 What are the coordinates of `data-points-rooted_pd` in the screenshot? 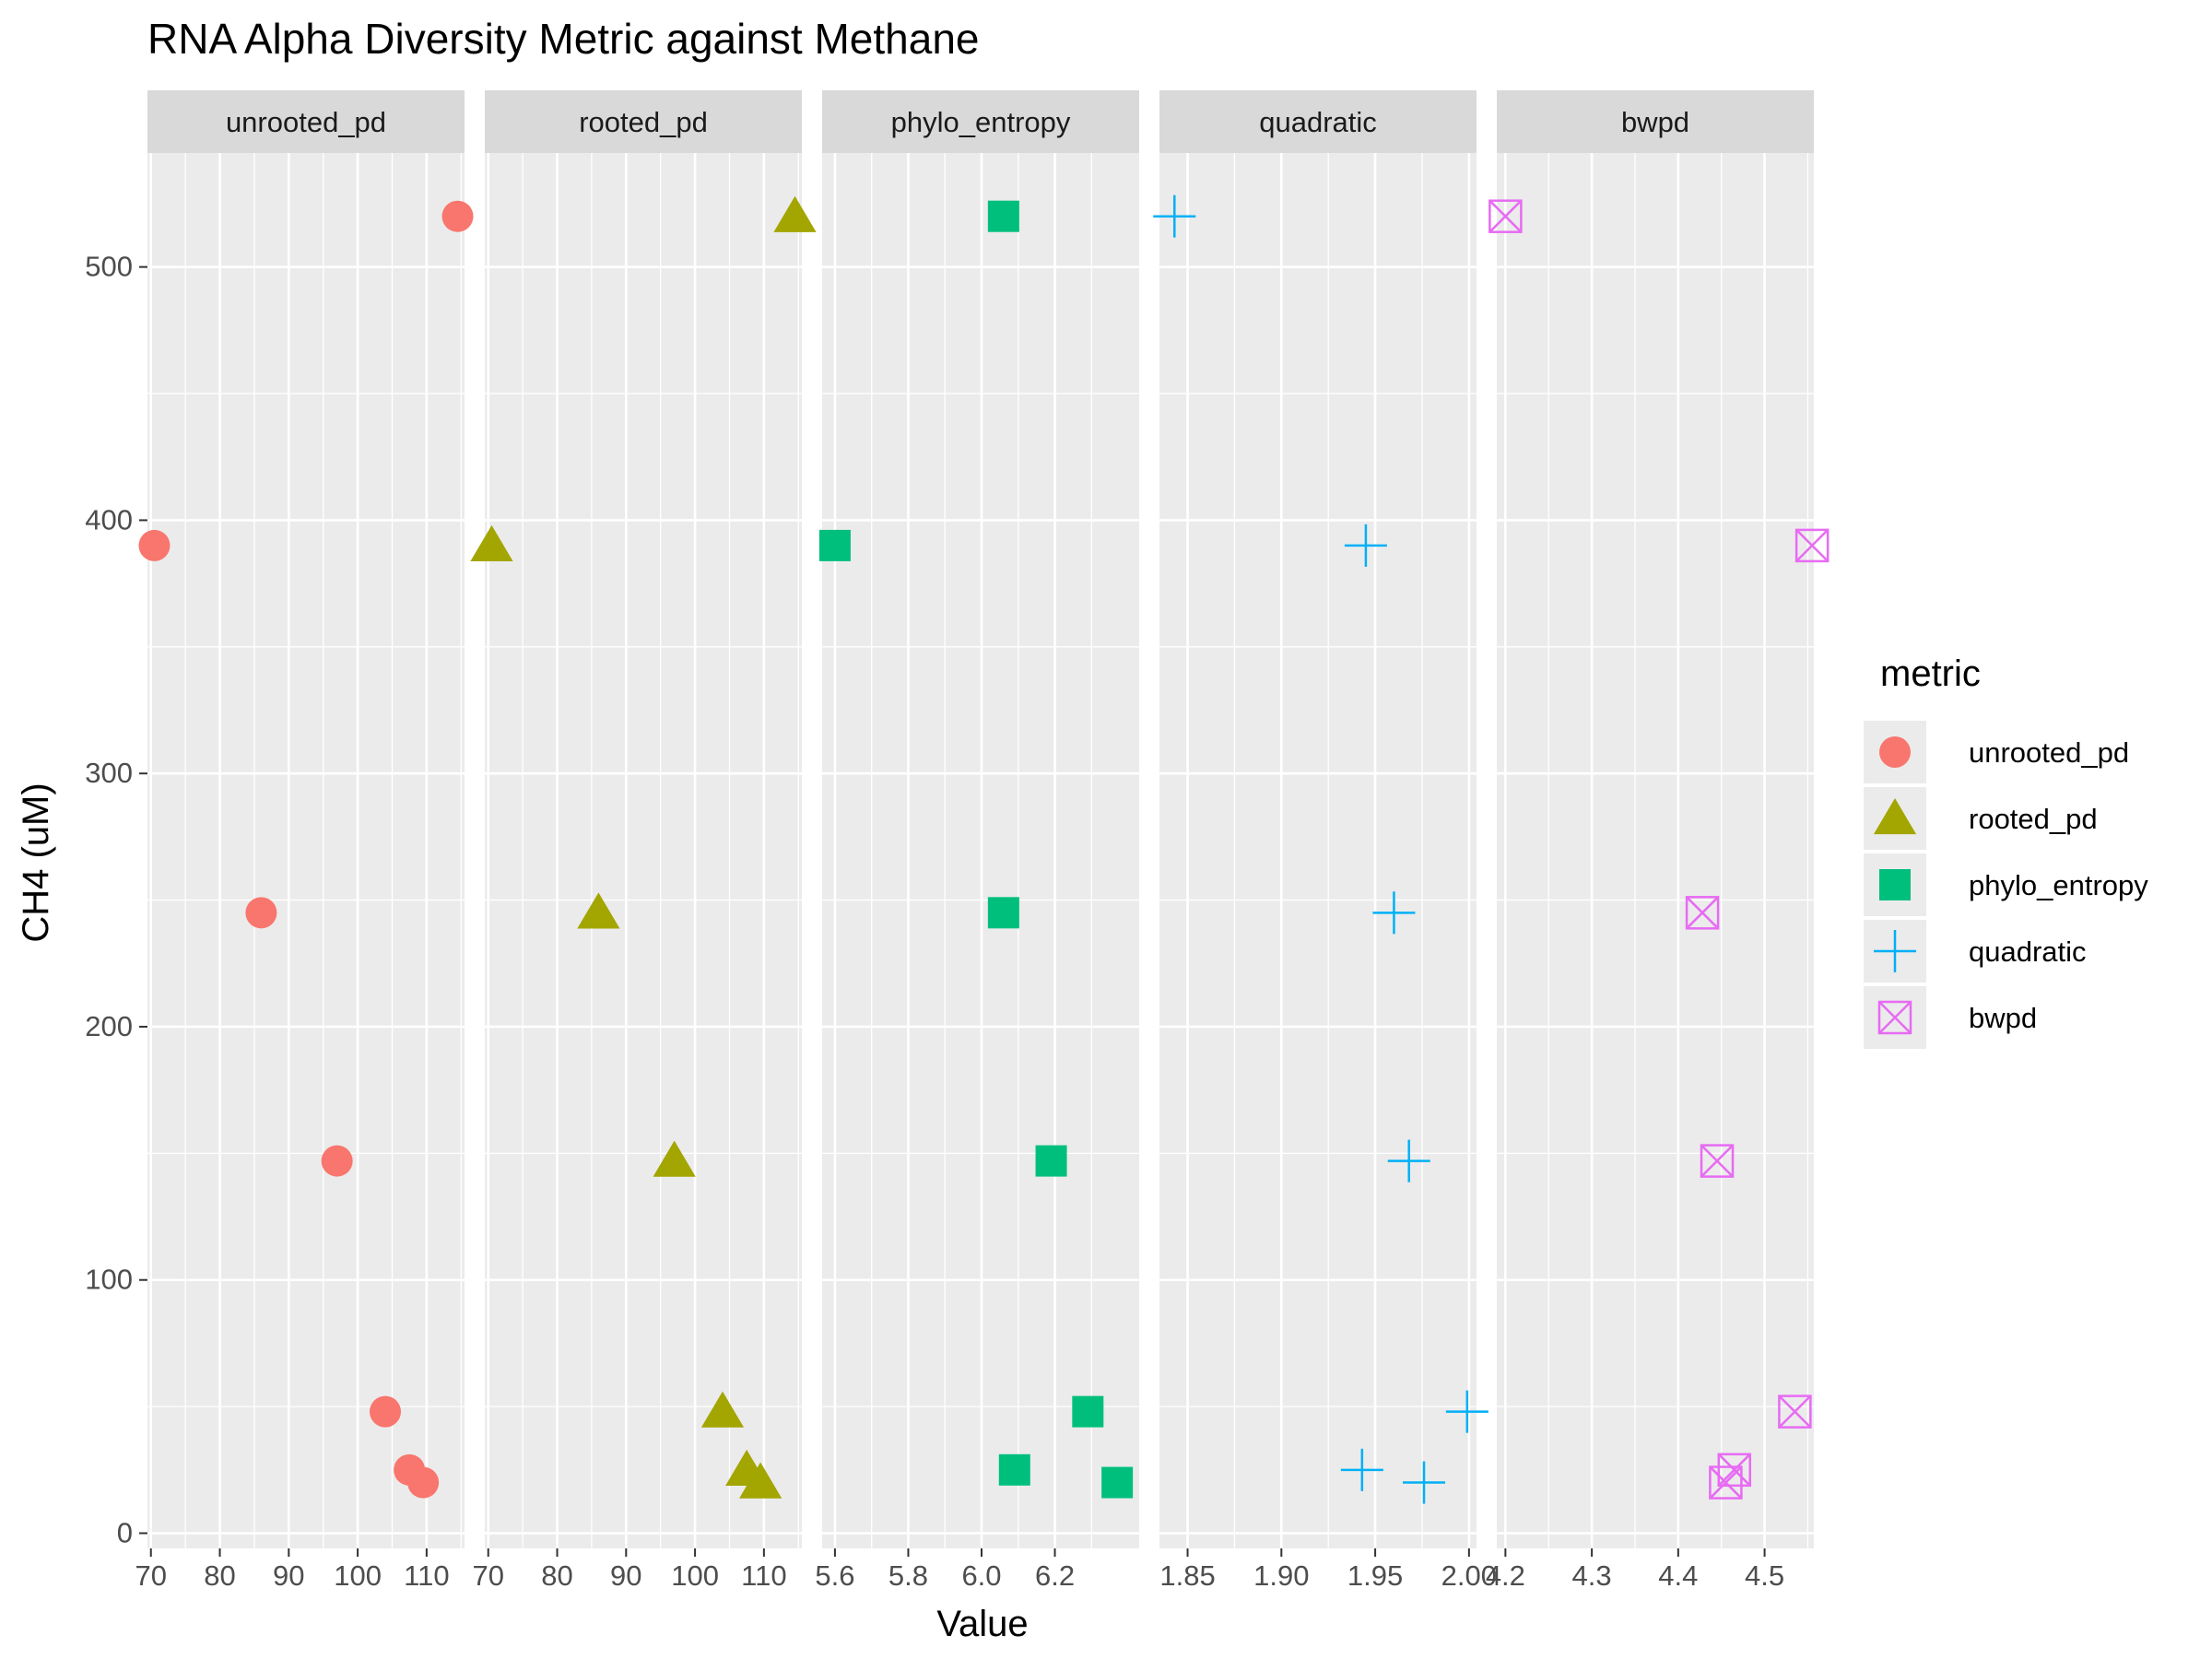 It's located at (643, 847).